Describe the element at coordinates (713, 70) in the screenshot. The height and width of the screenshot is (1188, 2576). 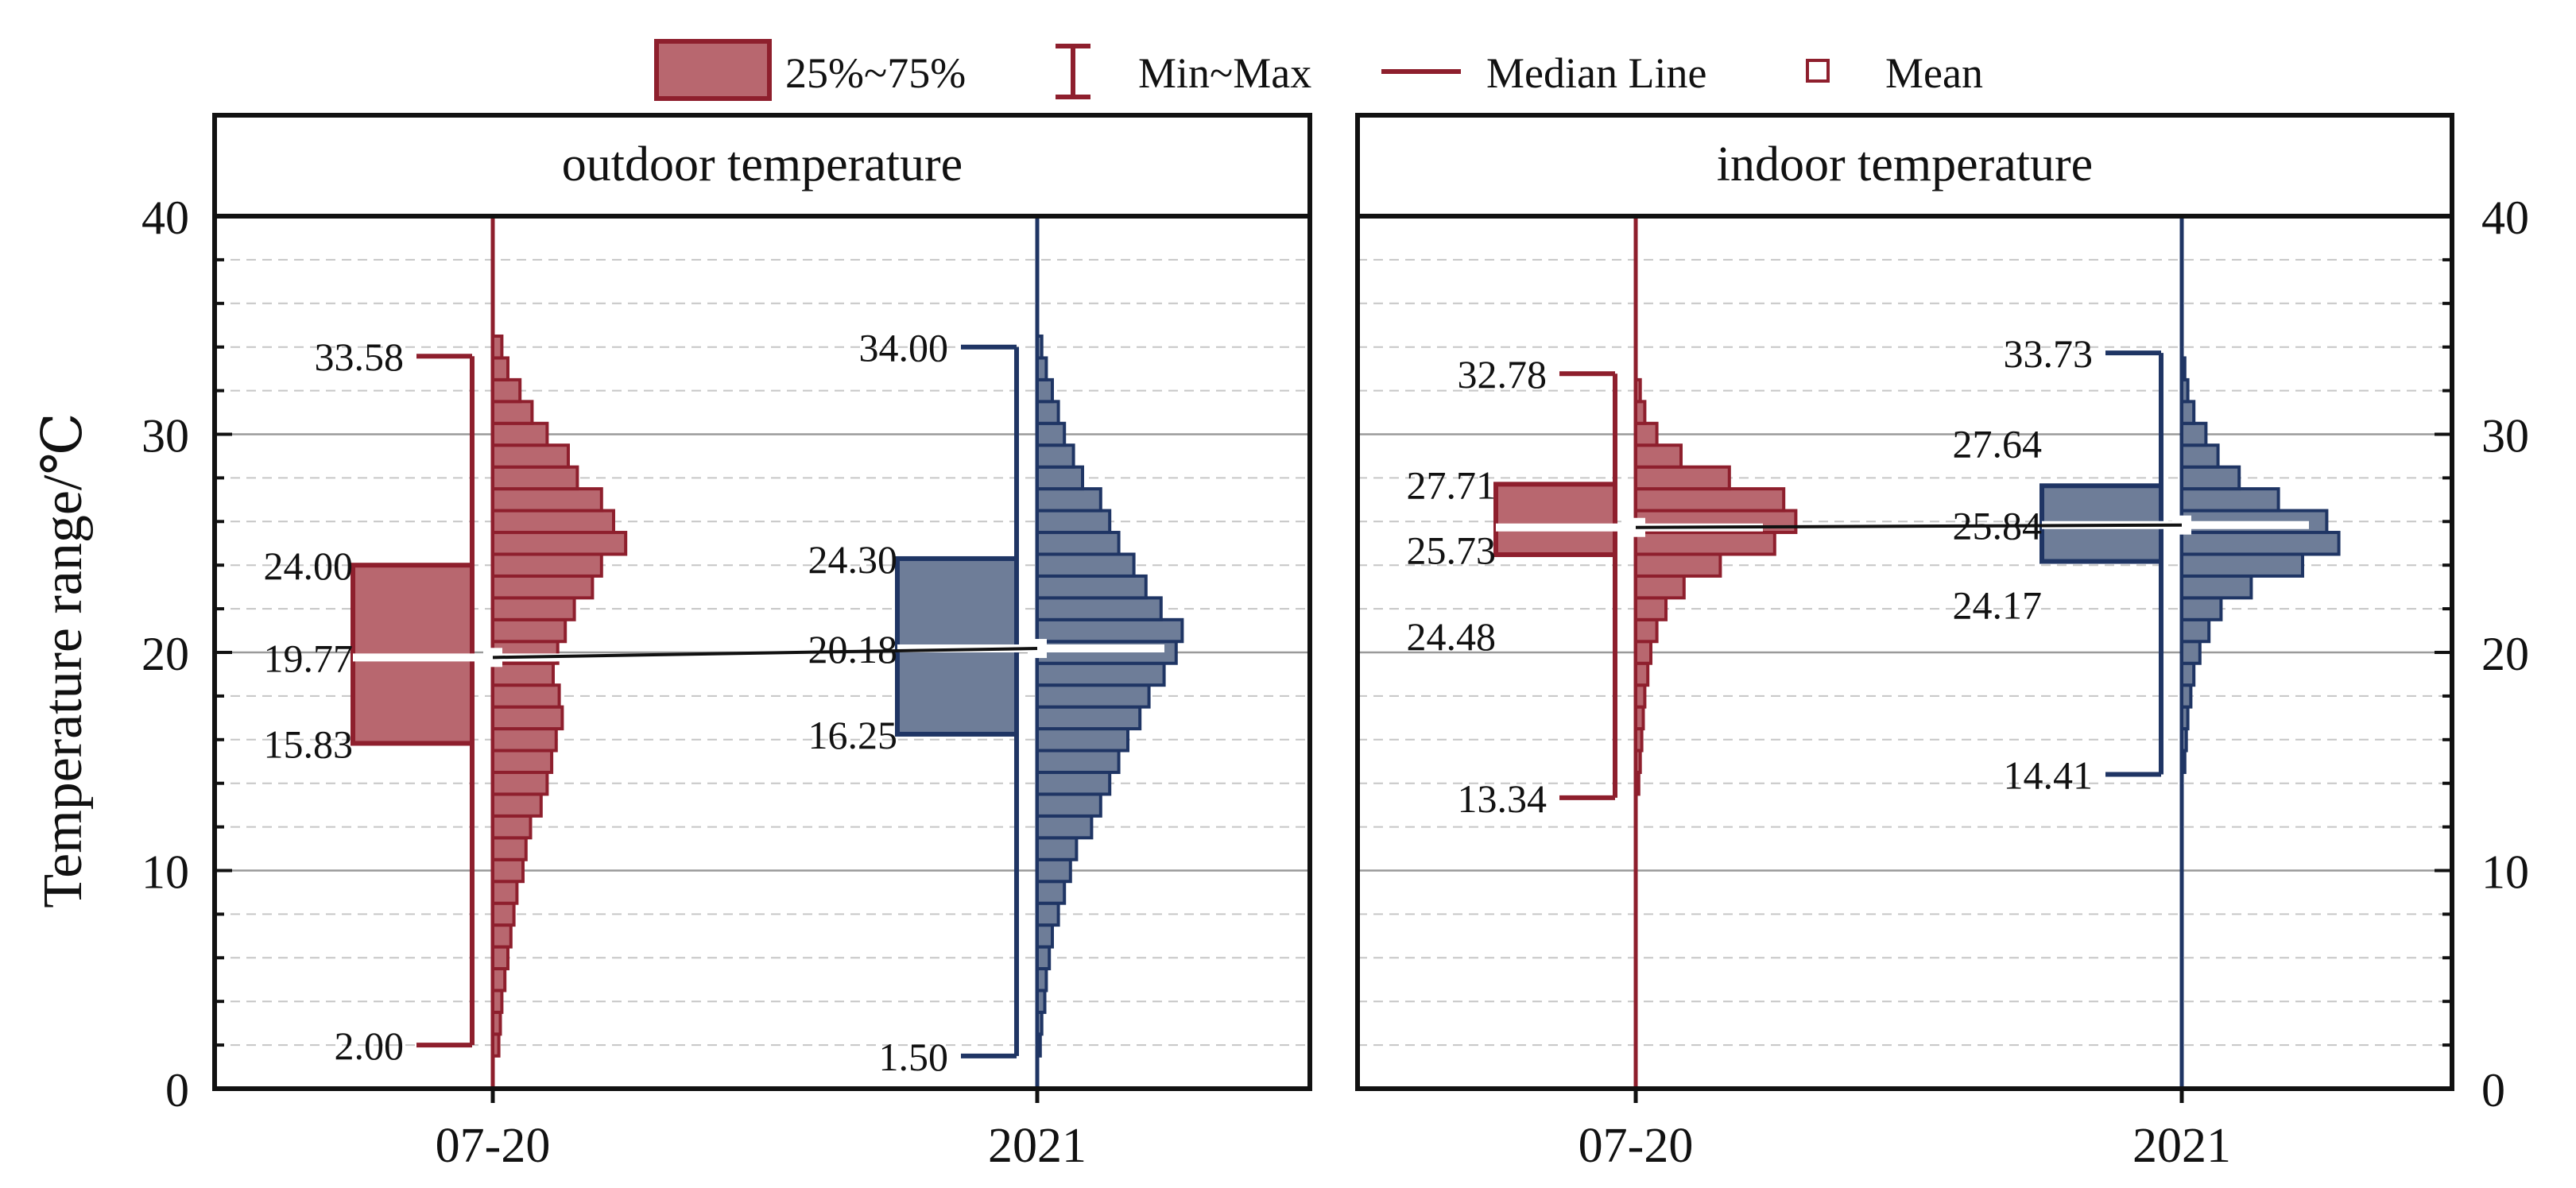
I see `legend-box-swatch` at that location.